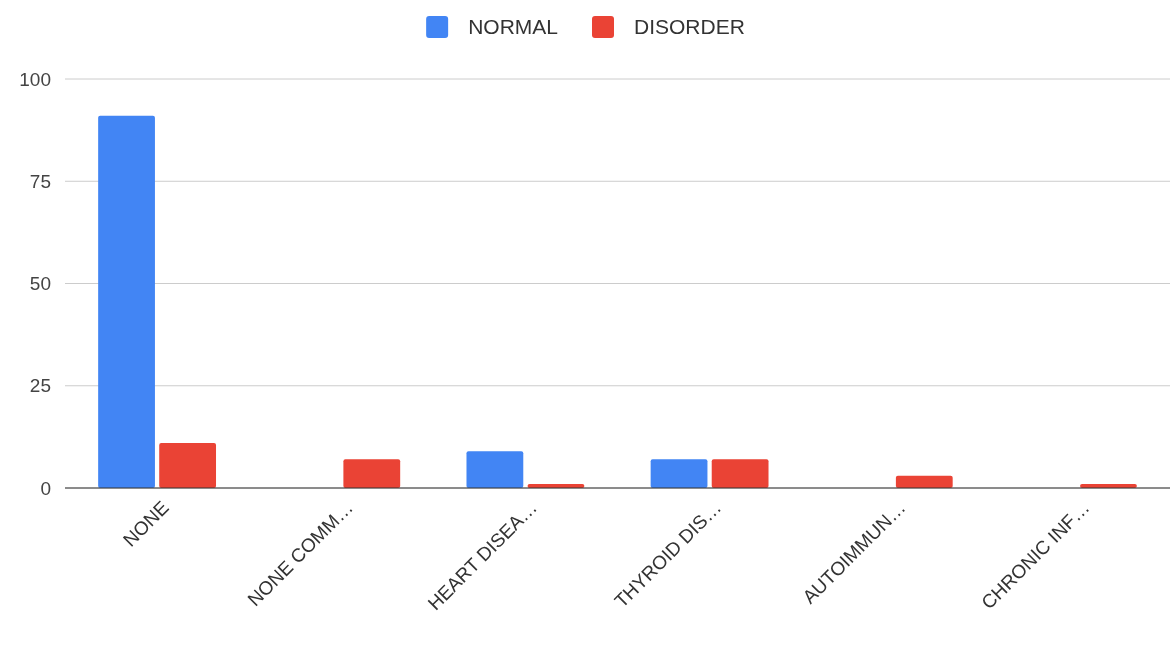  Describe the element at coordinates (45, 488) in the screenshot. I see `y-tick-label: 0` at that location.